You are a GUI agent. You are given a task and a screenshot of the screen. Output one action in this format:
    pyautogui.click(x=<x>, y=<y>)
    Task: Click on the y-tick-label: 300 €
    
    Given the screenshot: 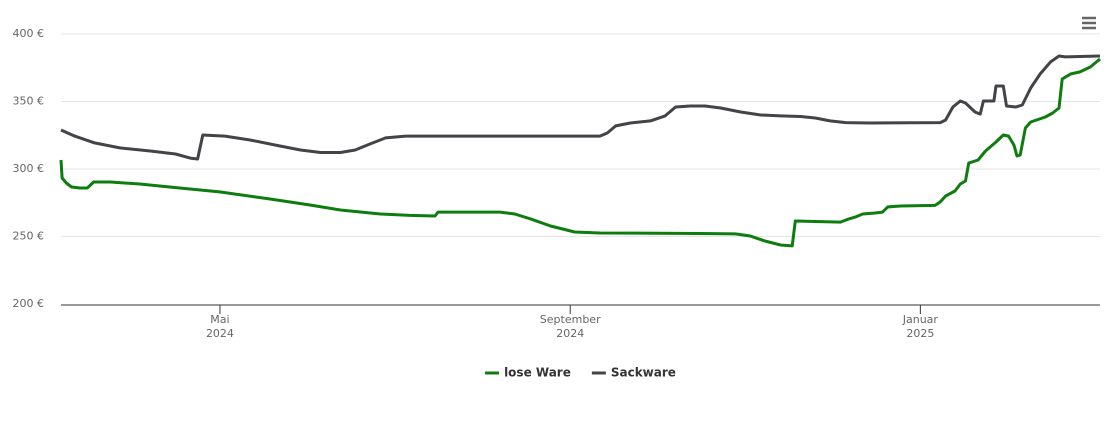 What is the action you would take?
    pyautogui.click(x=29, y=168)
    